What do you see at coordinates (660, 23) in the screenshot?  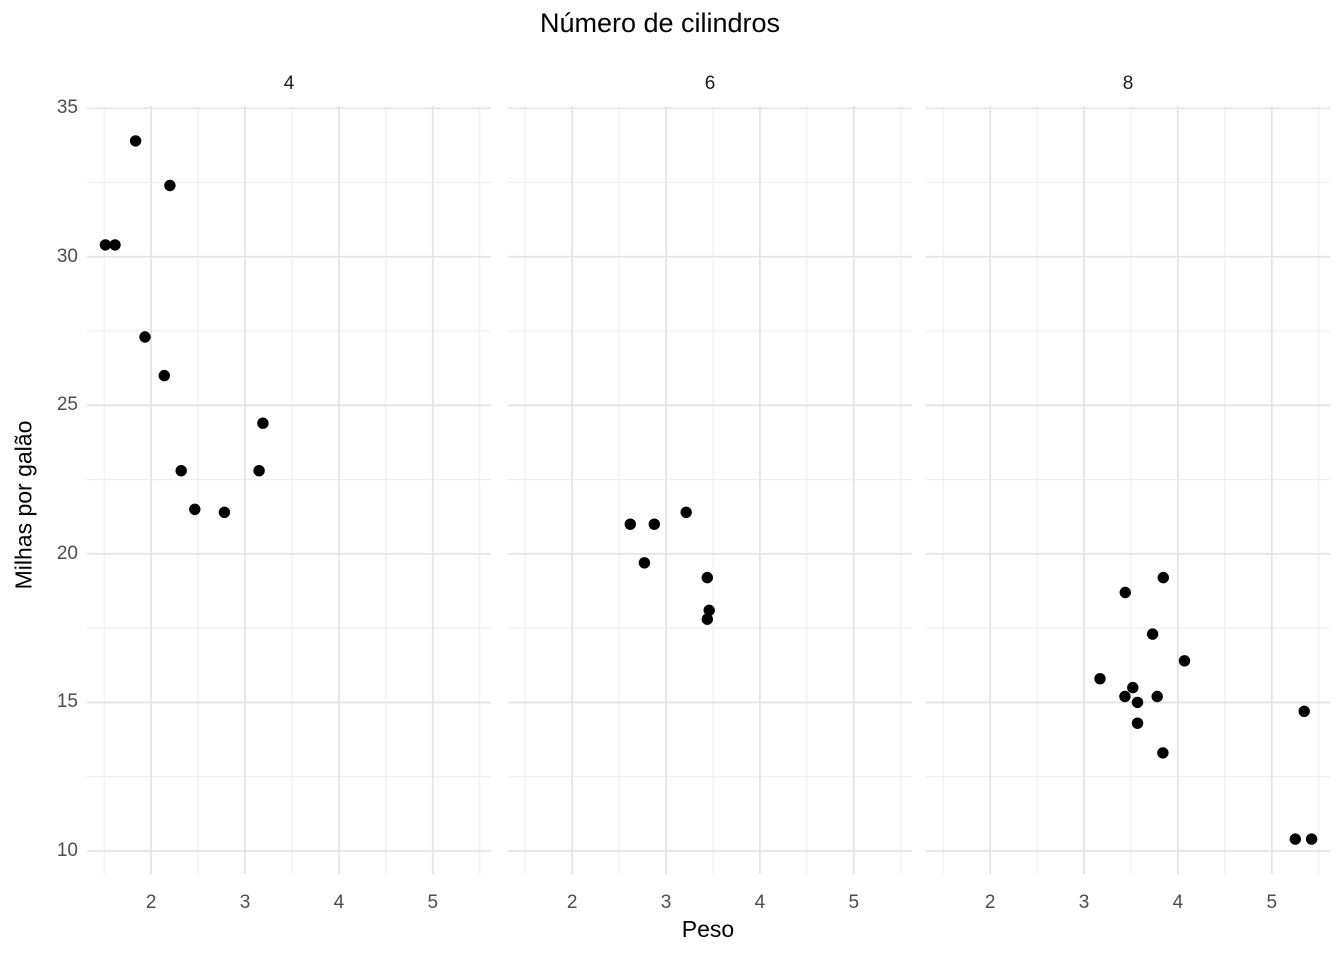 I see `plot-title: Número de cilindros` at bounding box center [660, 23].